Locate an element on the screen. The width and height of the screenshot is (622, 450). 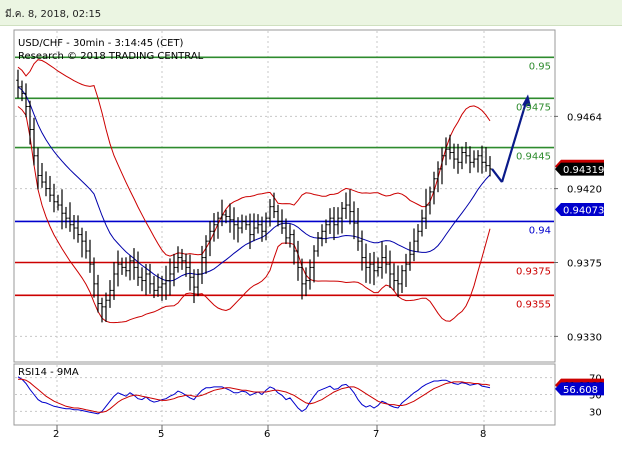
rsi-tags: 61.113356.608 is located at coordinates (579, 387).